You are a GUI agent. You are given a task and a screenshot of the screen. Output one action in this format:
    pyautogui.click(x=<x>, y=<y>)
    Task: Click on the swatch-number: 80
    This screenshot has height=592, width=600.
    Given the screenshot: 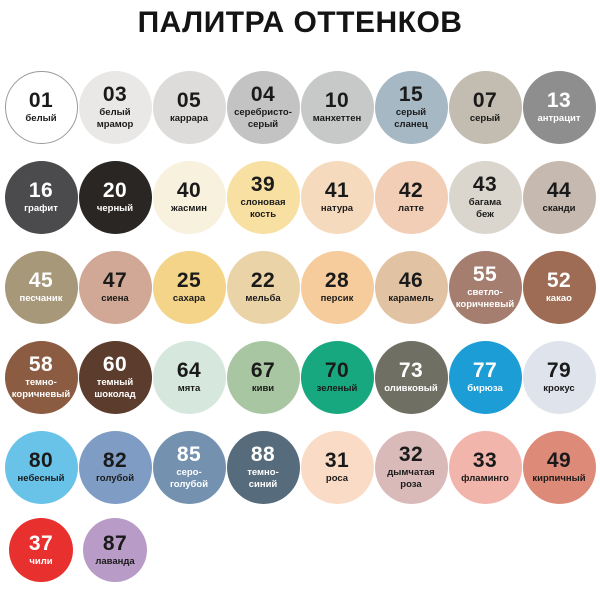 What is the action you would take?
    pyautogui.click(x=41, y=460)
    